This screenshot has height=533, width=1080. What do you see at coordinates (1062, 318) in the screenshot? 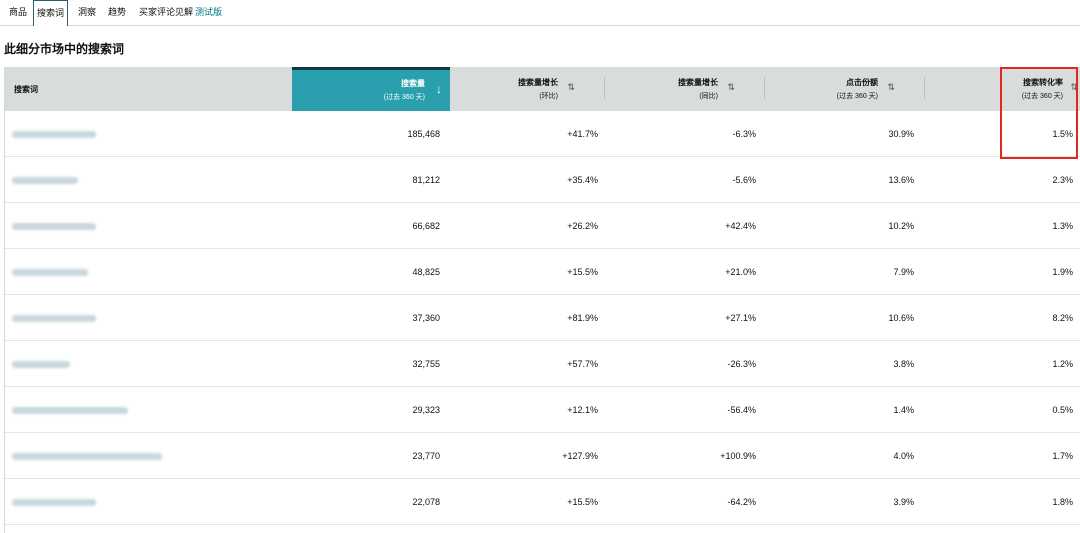
I see `conversion-rate-cell: 8.2%` at bounding box center [1062, 318].